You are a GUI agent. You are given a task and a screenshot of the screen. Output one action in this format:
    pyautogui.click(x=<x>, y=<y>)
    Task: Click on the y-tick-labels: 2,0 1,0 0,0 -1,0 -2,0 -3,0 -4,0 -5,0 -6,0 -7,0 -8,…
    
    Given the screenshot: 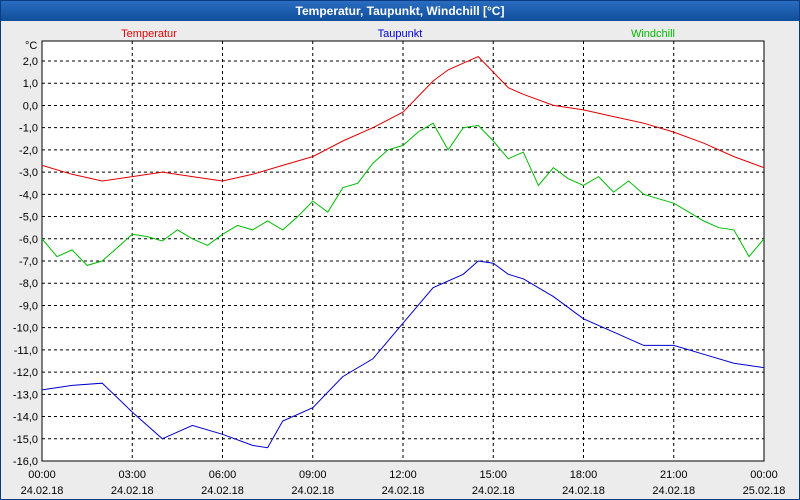 What is the action you would take?
    pyautogui.click(x=25, y=262)
    